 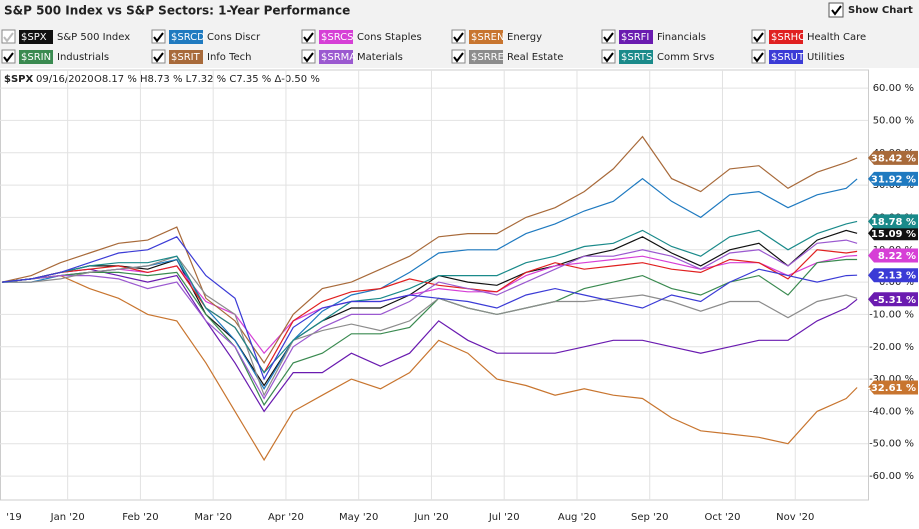 I want to click on legend-name: Health Care, so click(x=836, y=37).